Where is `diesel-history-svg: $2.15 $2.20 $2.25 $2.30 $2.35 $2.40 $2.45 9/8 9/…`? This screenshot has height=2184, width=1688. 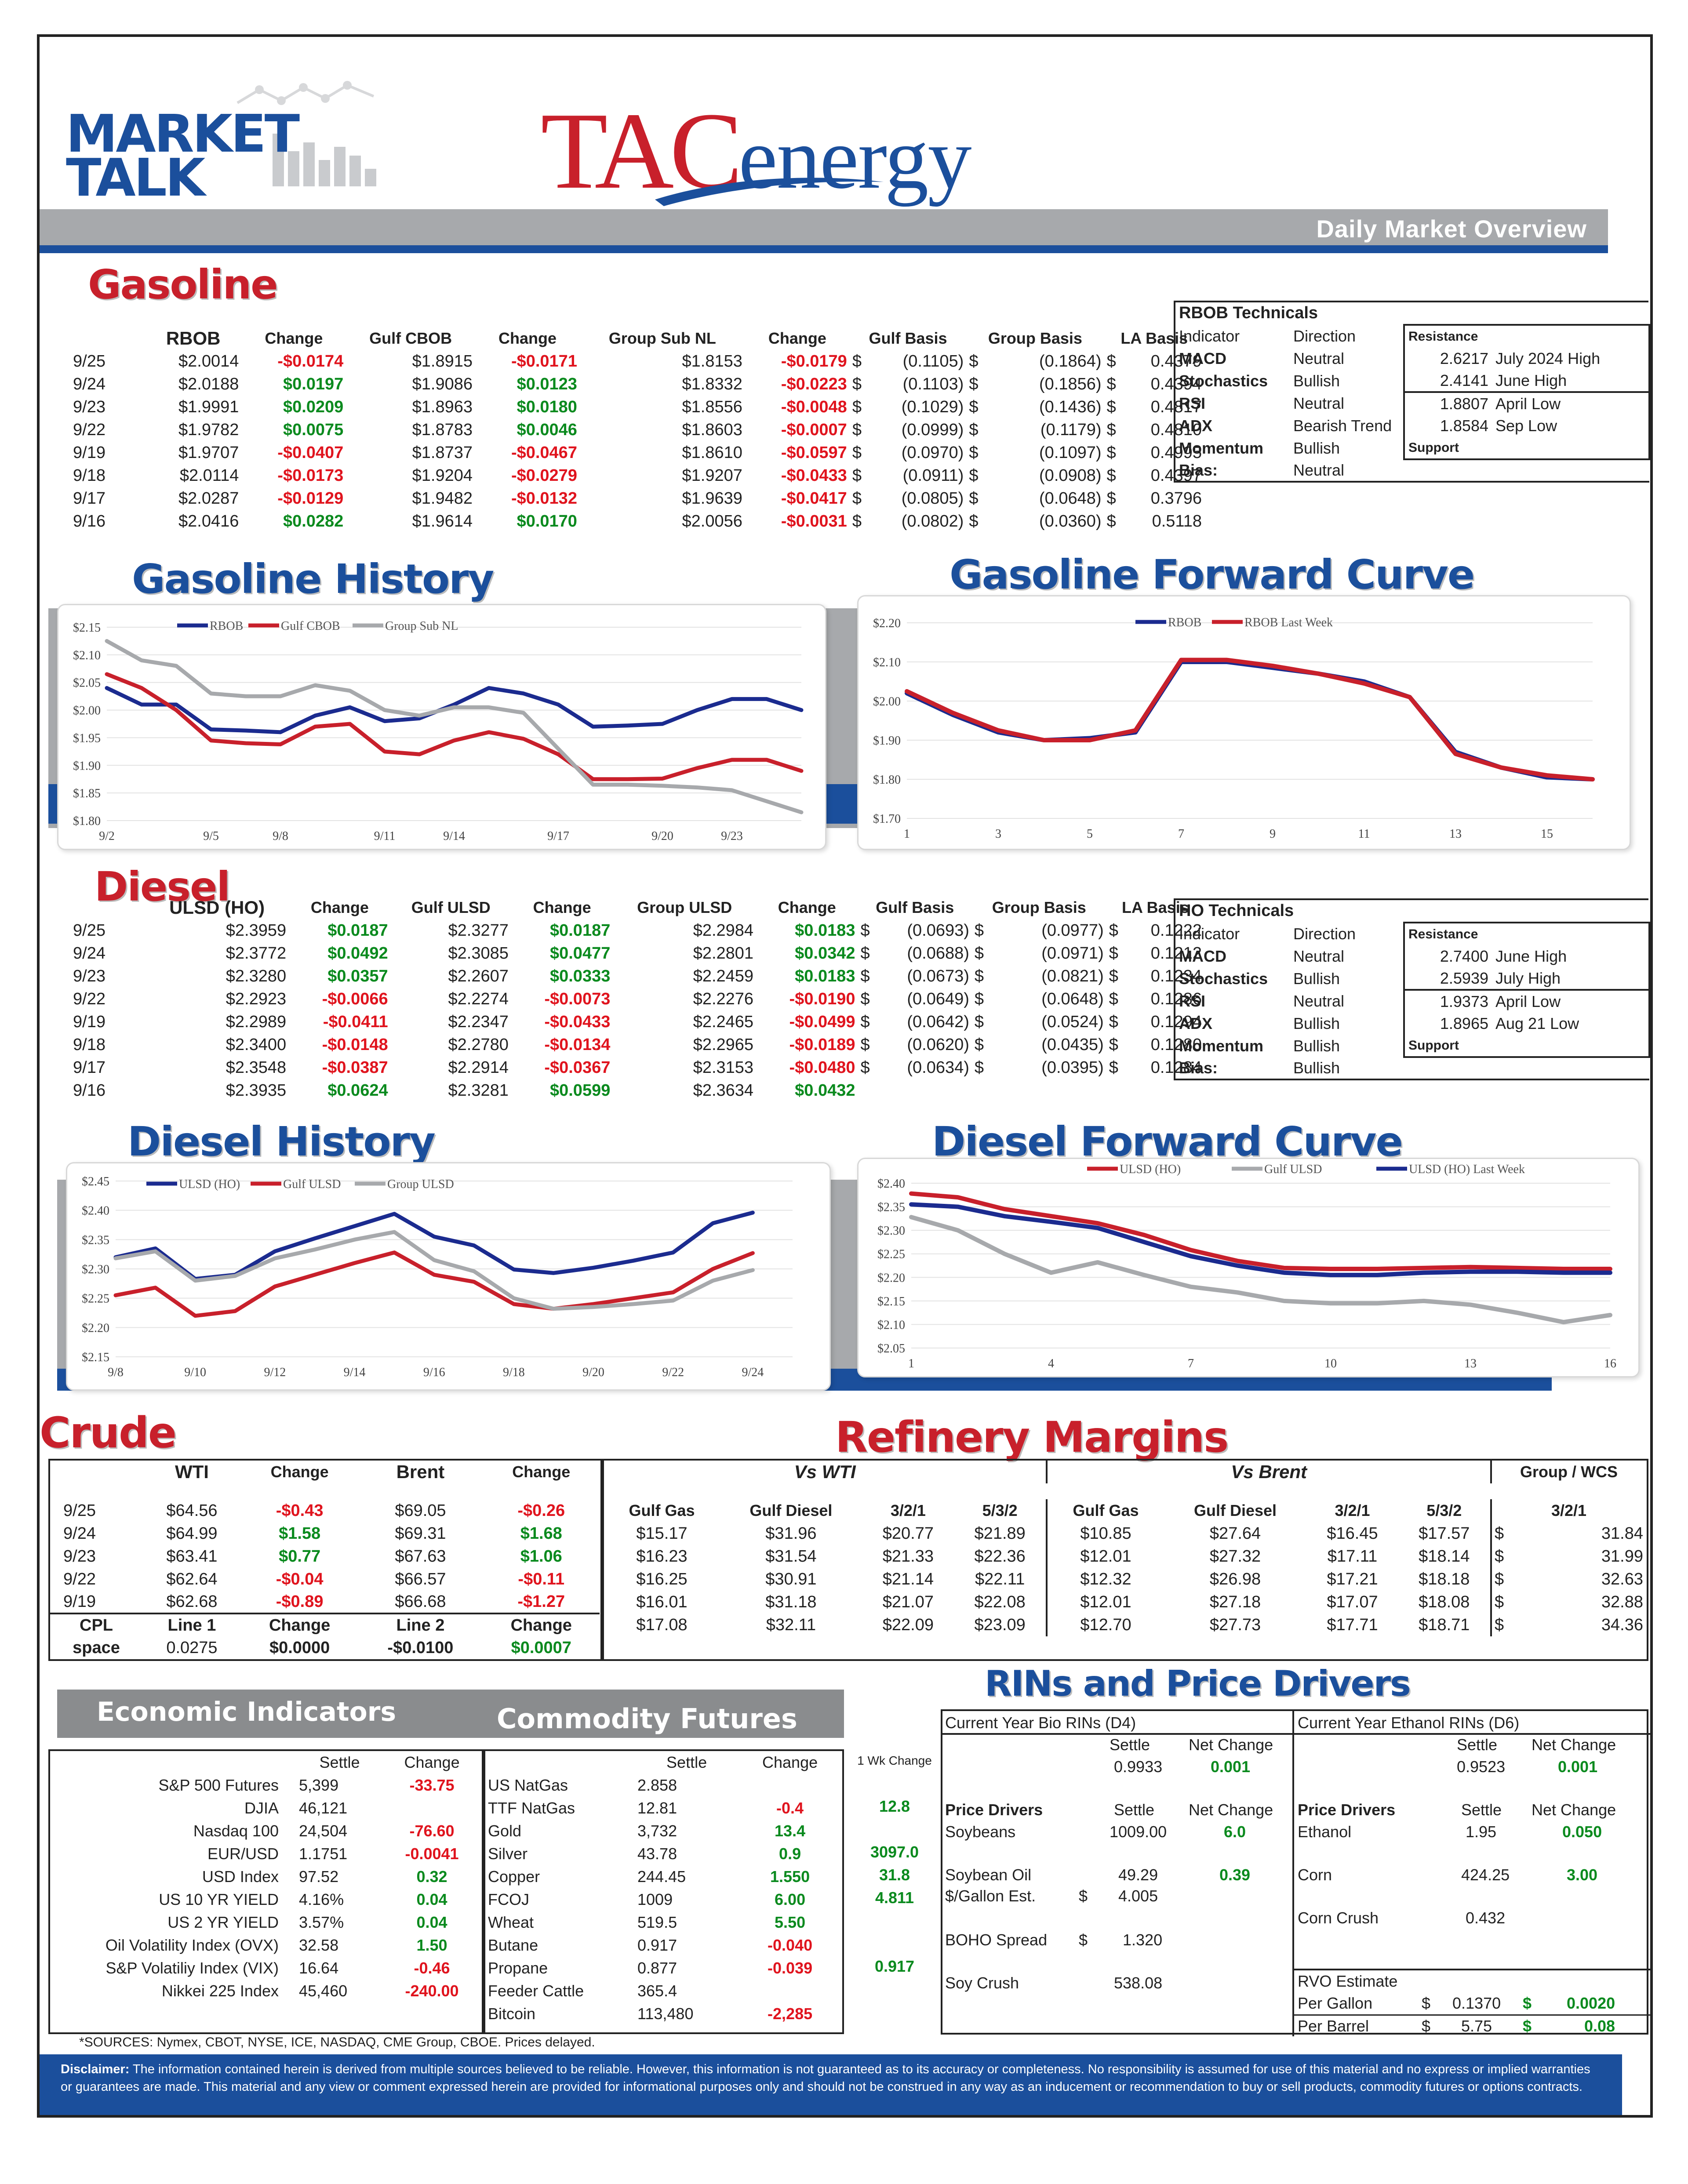 diesel-history-svg: $2.15 $2.20 $2.25 $2.30 $2.35 $2.40 $2.45 9/8 9/… is located at coordinates (437, 1277).